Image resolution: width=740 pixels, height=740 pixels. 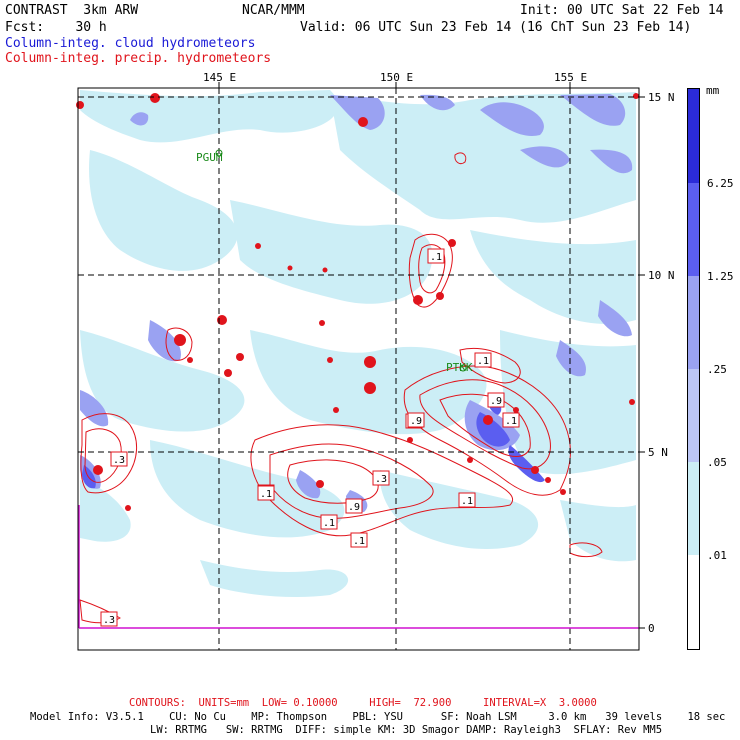 I want to click on model-title: CONTRAST 3km ARW, so click(x=72, y=10).